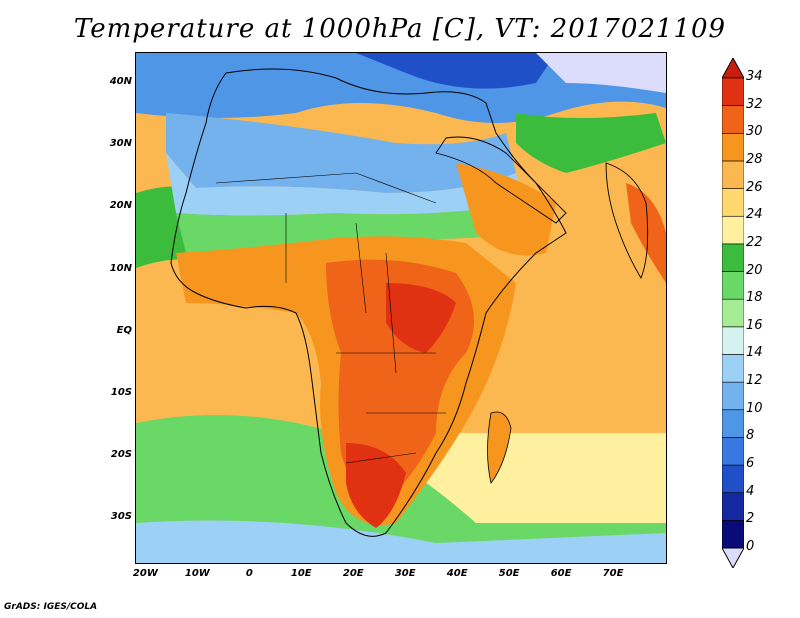 The image size is (800, 618). Describe the element at coordinates (121, 517) in the screenshot. I see `lat-tick-label: 30S` at that location.